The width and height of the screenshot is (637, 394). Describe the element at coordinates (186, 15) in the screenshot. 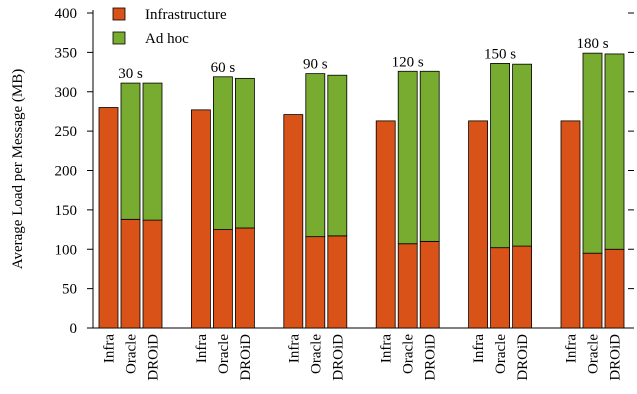

I see `legend-label: Infrastructure` at that location.